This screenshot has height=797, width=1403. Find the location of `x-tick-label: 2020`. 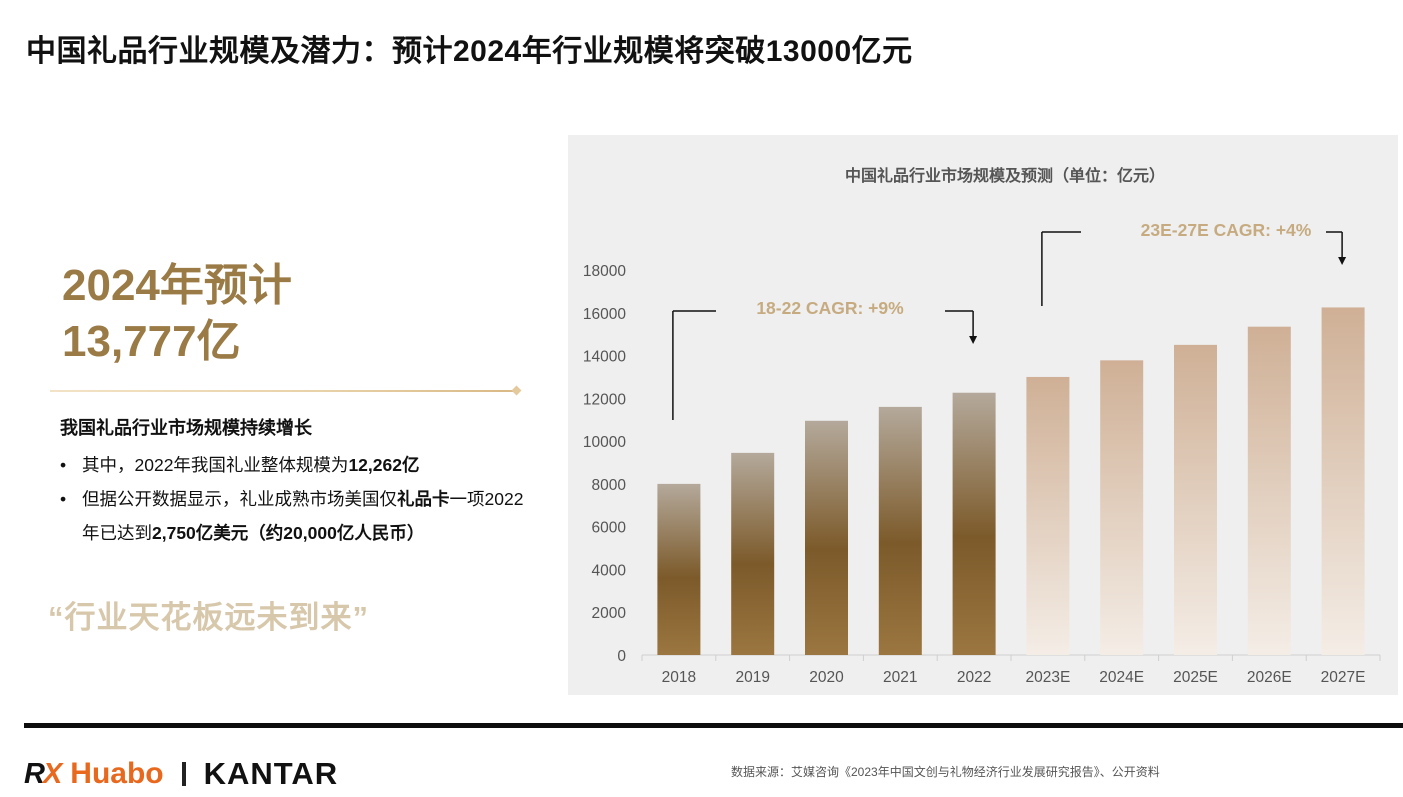

x-tick-label: 2020 is located at coordinates (826, 677).